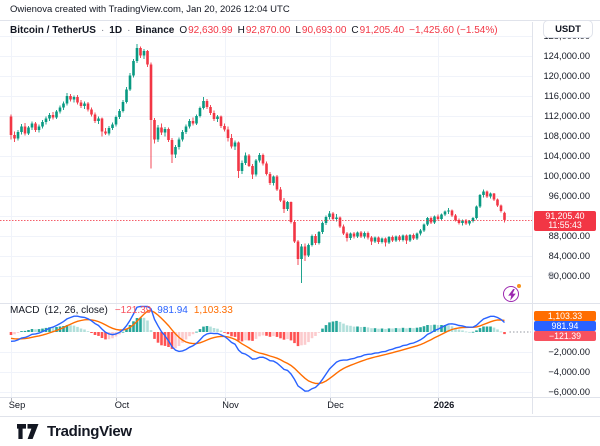 The height and width of the screenshot is (446, 600). Describe the element at coordinates (76, 310) in the screenshot. I see `macd-params: (12, 26, close)` at that location.